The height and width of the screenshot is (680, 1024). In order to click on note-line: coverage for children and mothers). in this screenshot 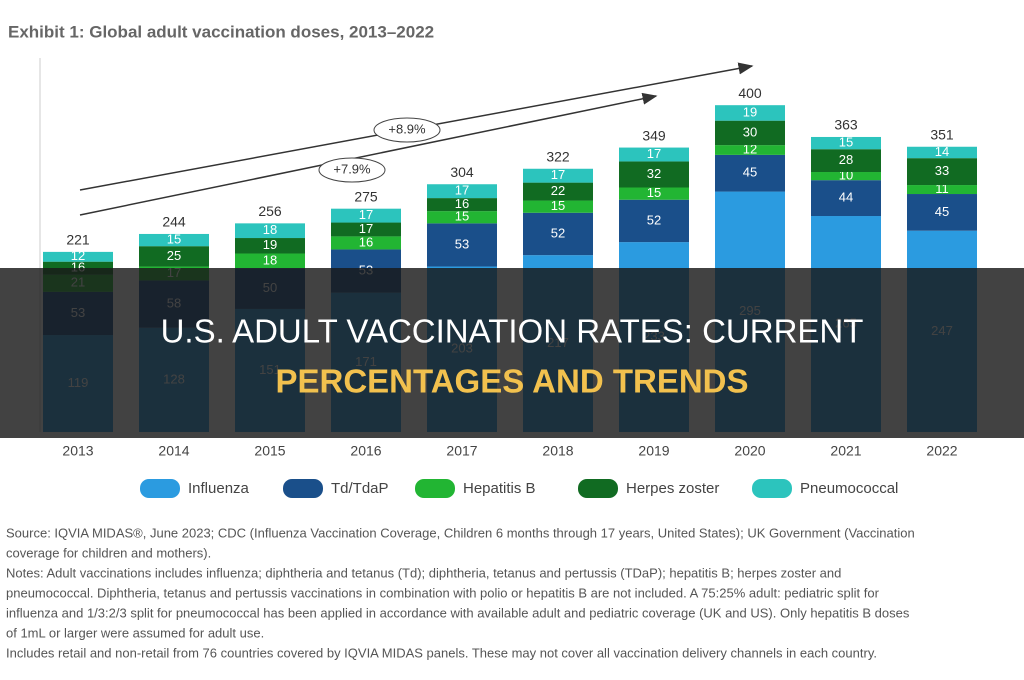, I will do `click(108, 552)`.